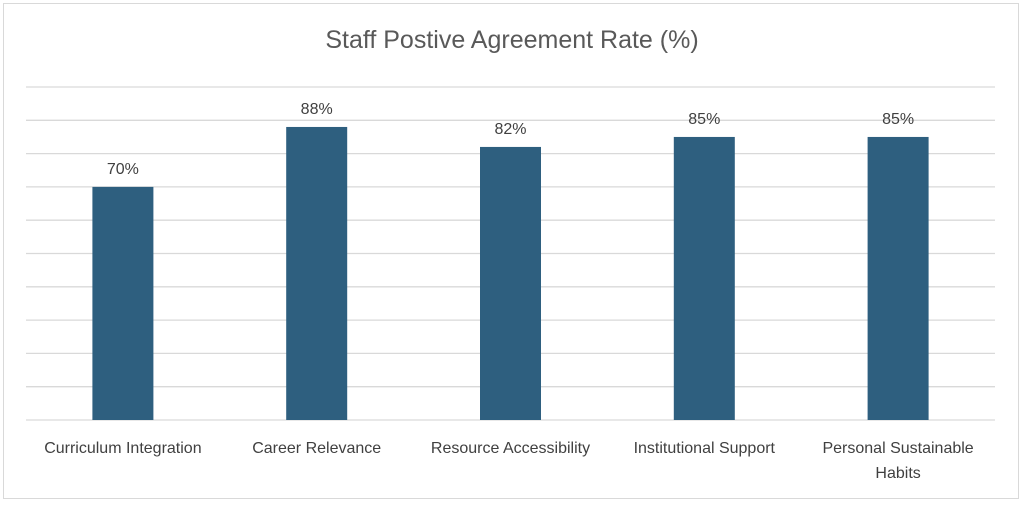  I want to click on x-tick-label: Curriculum Integration, so click(122, 448).